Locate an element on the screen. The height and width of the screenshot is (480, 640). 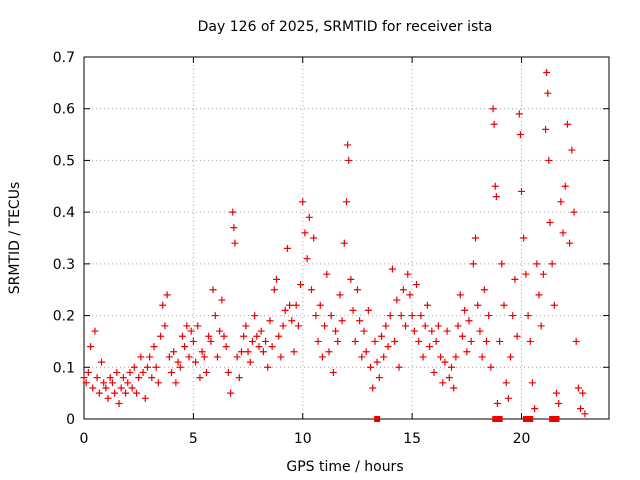
y-tick-label: 0.7 is located at coordinates (64, 58).